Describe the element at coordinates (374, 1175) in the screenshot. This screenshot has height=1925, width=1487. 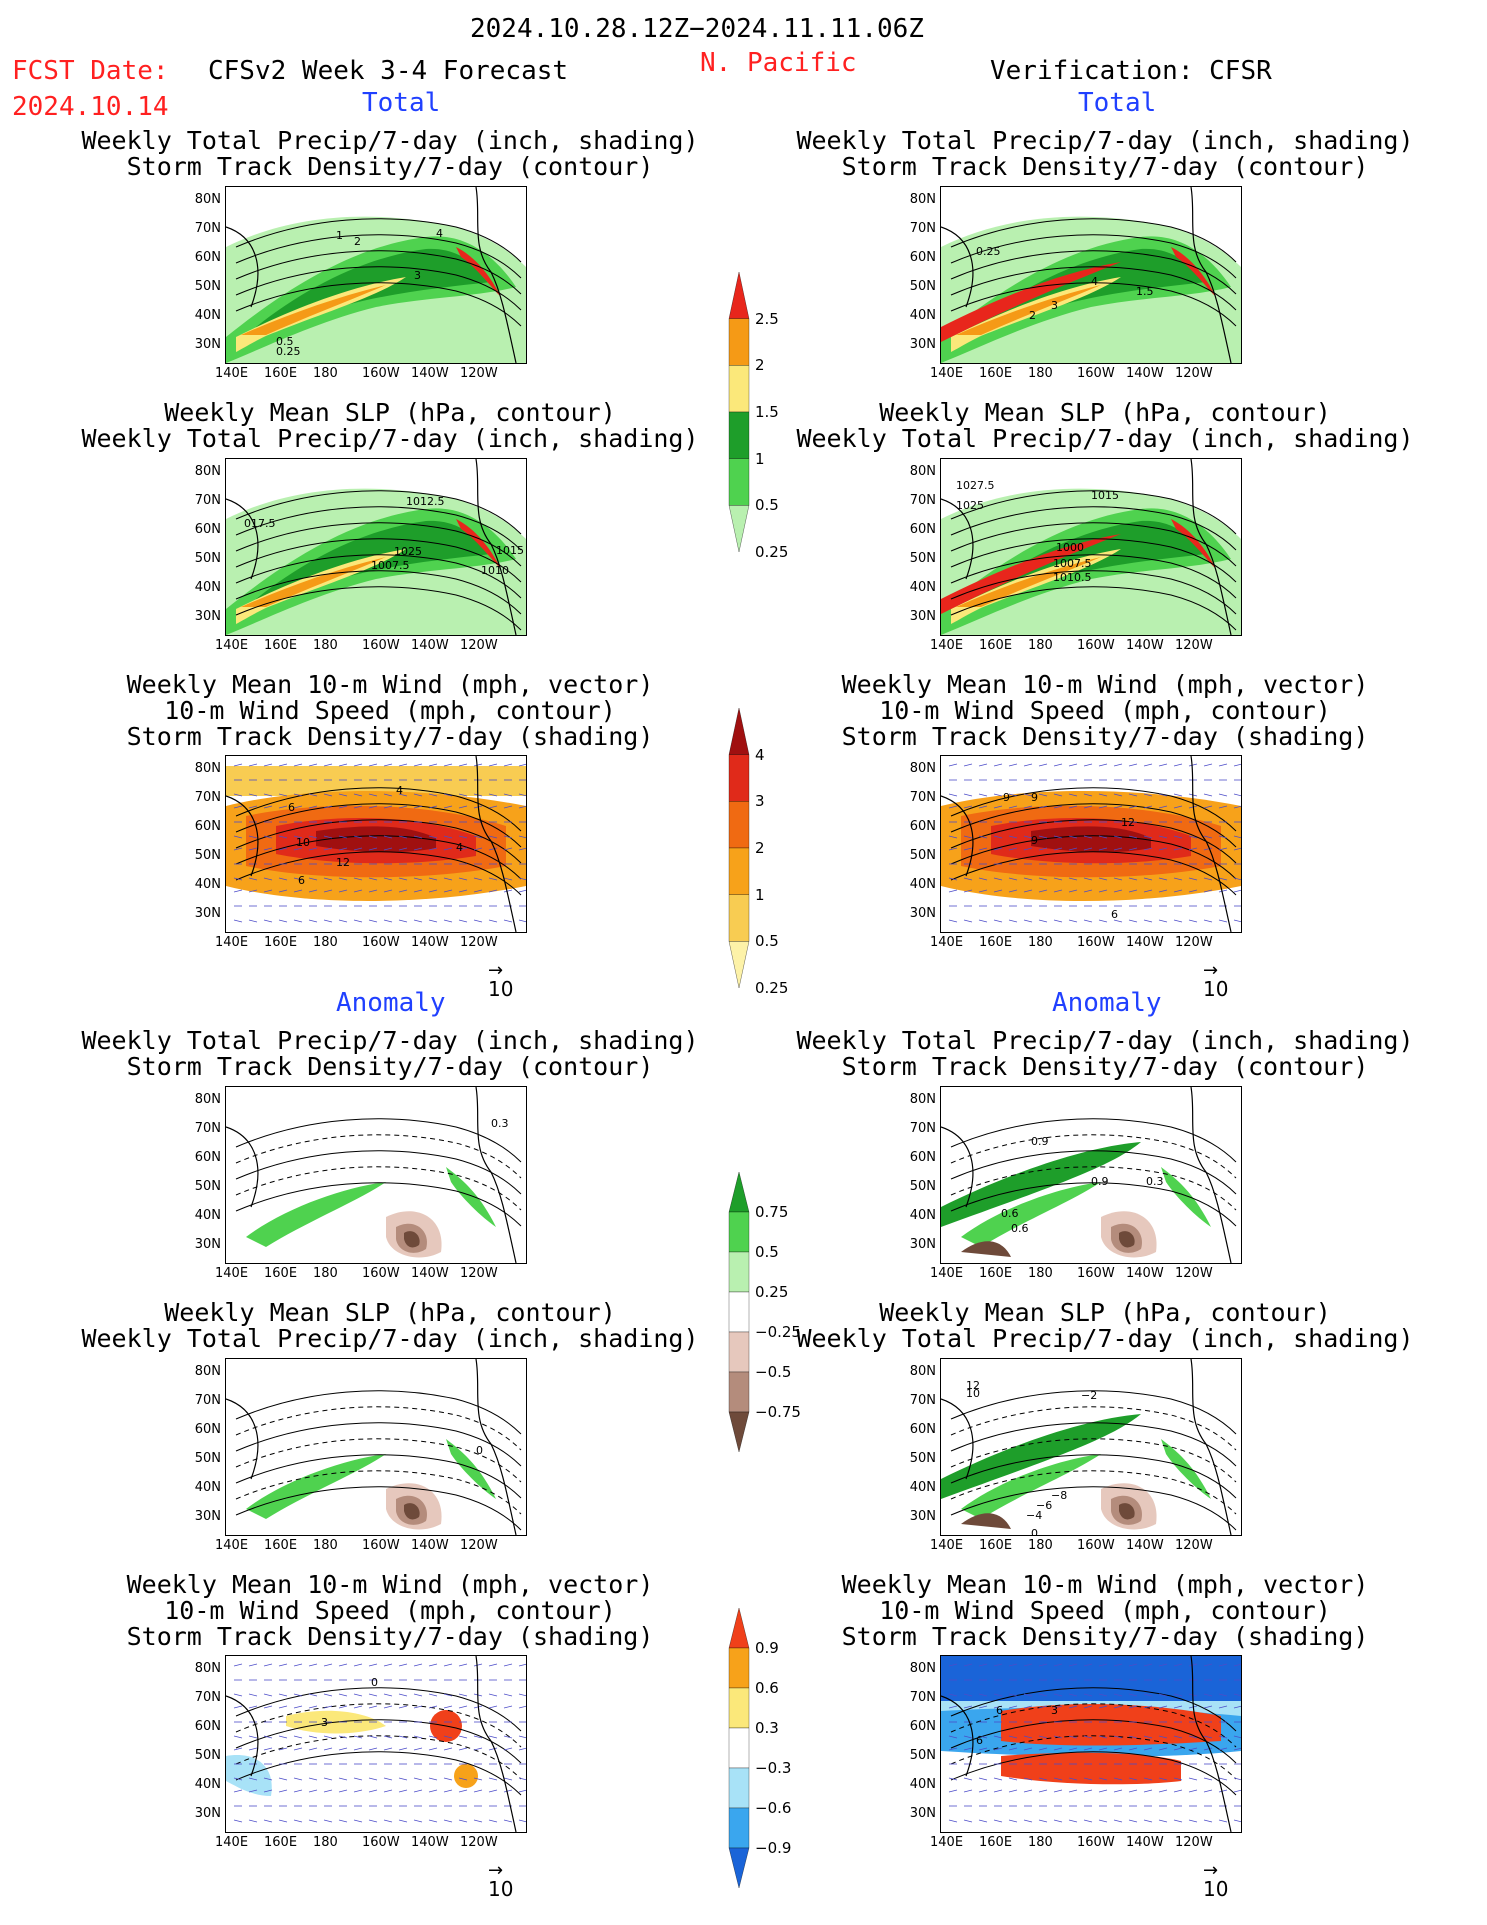
I see `map-svg: 0.3` at that location.